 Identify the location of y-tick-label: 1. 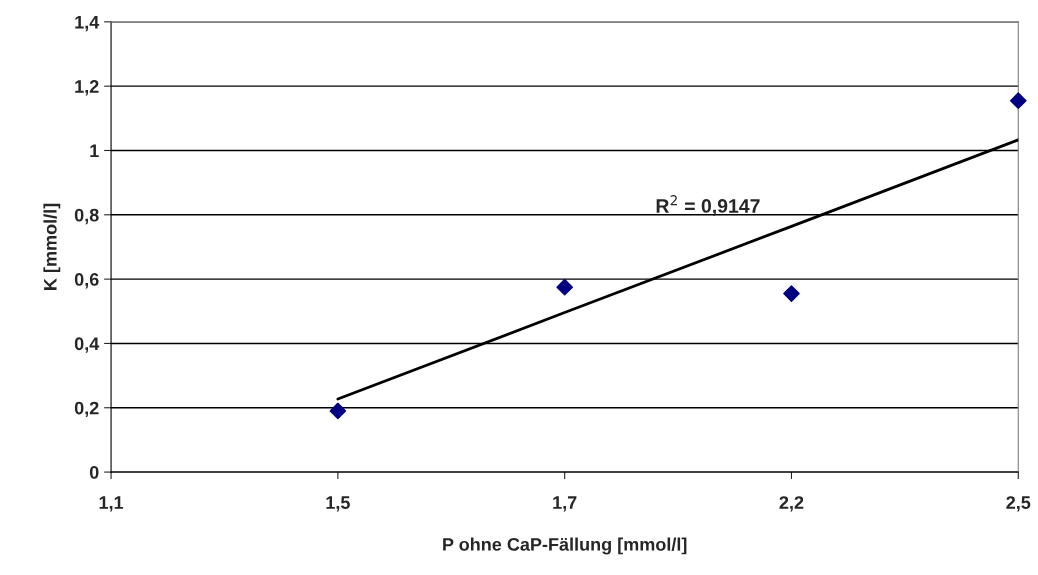
(94, 151).